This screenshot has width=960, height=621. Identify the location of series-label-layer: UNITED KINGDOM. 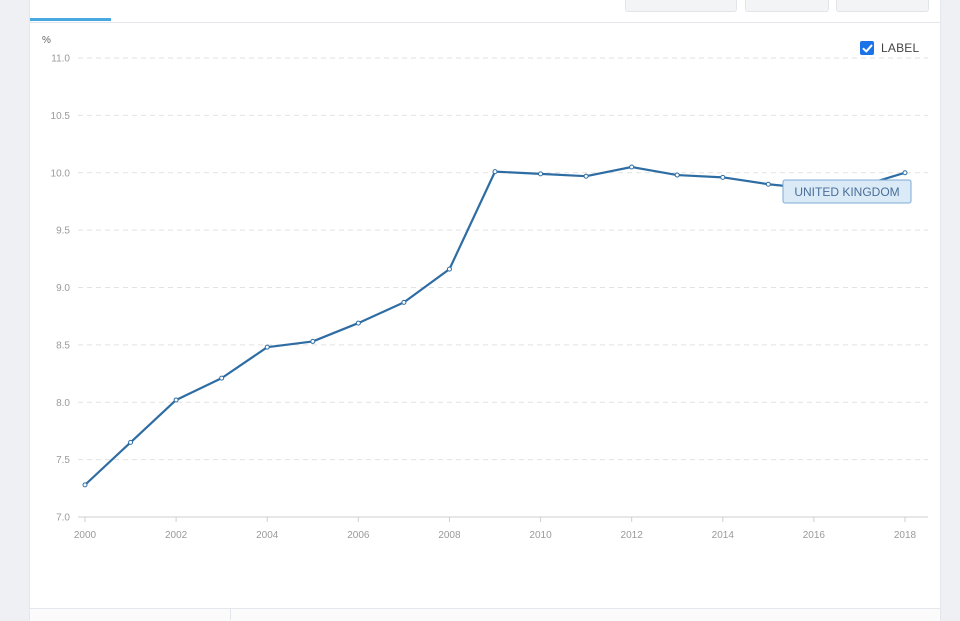
(847, 191).